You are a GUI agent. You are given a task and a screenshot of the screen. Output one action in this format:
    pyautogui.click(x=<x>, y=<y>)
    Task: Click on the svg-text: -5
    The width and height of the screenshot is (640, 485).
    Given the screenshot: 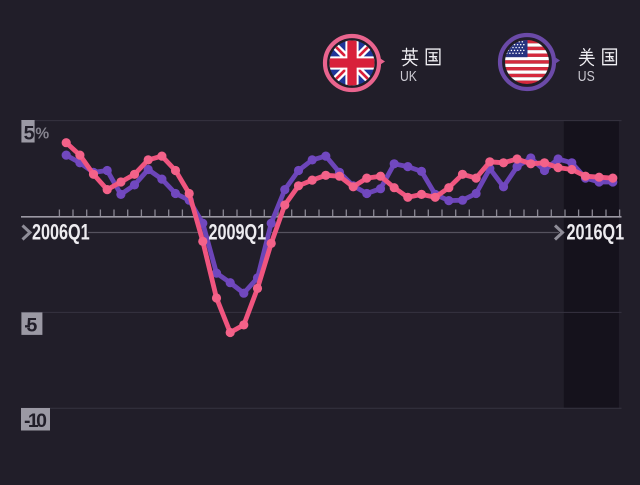 What is the action you would take?
    pyautogui.click(x=30, y=325)
    